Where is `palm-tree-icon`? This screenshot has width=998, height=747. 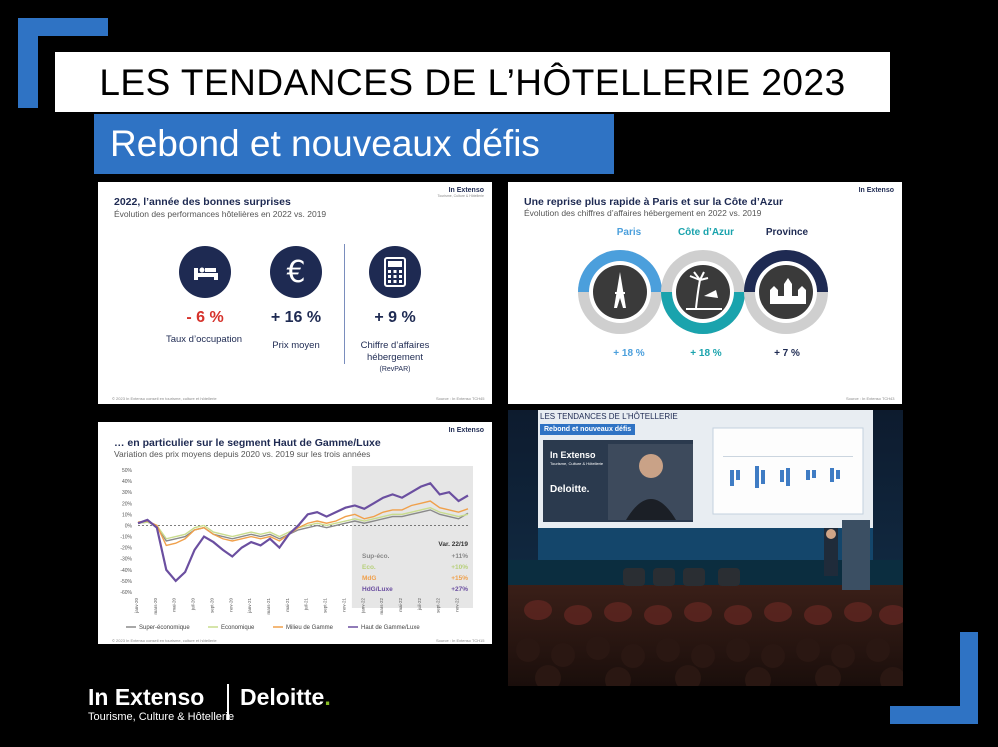 palm-tree-icon is located at coordinates (703, 292).